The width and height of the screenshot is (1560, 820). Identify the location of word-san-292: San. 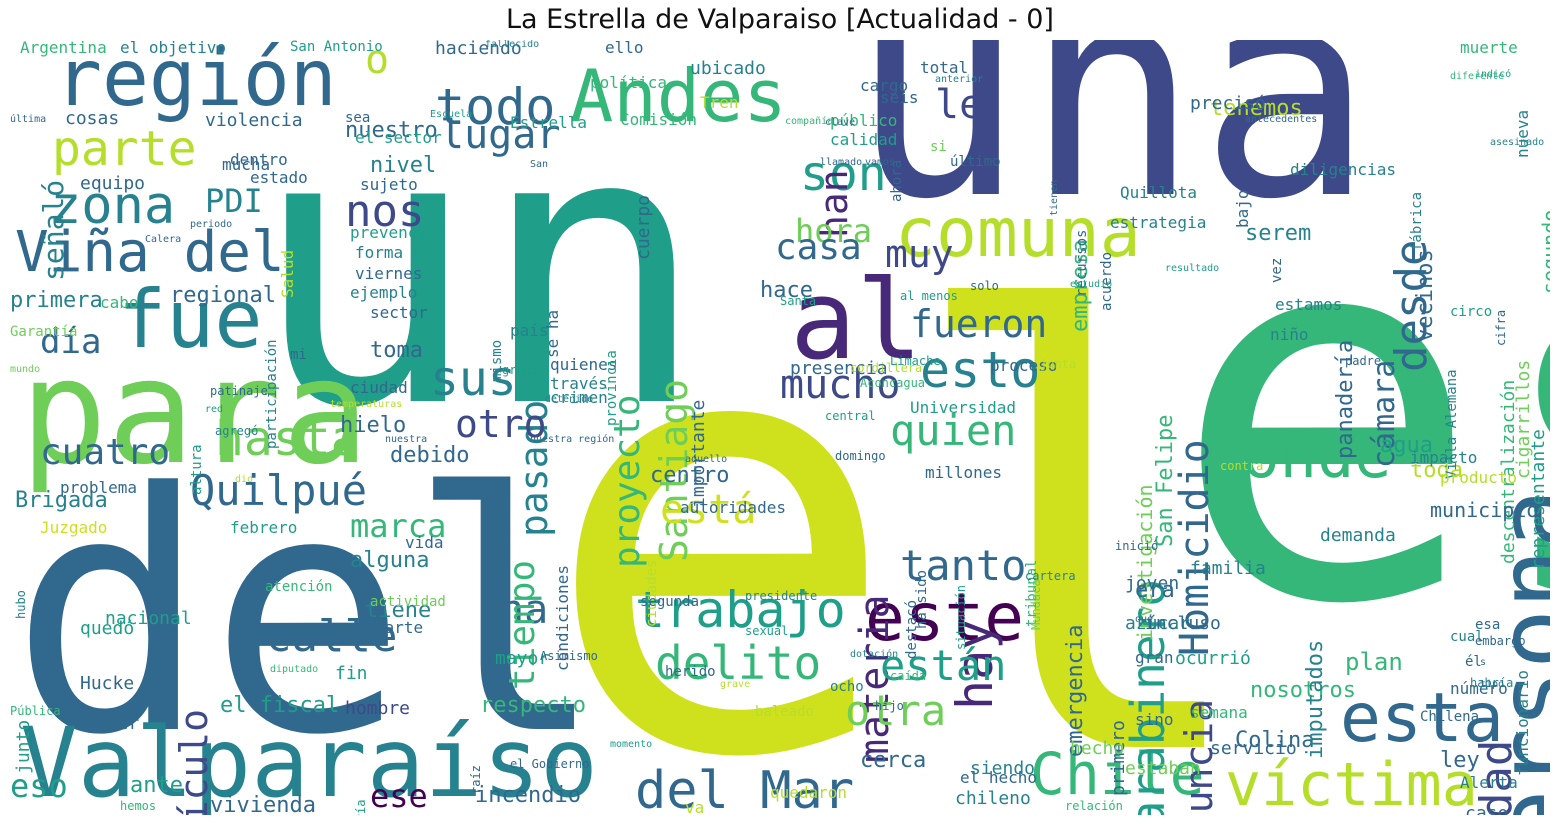
(539, 164).